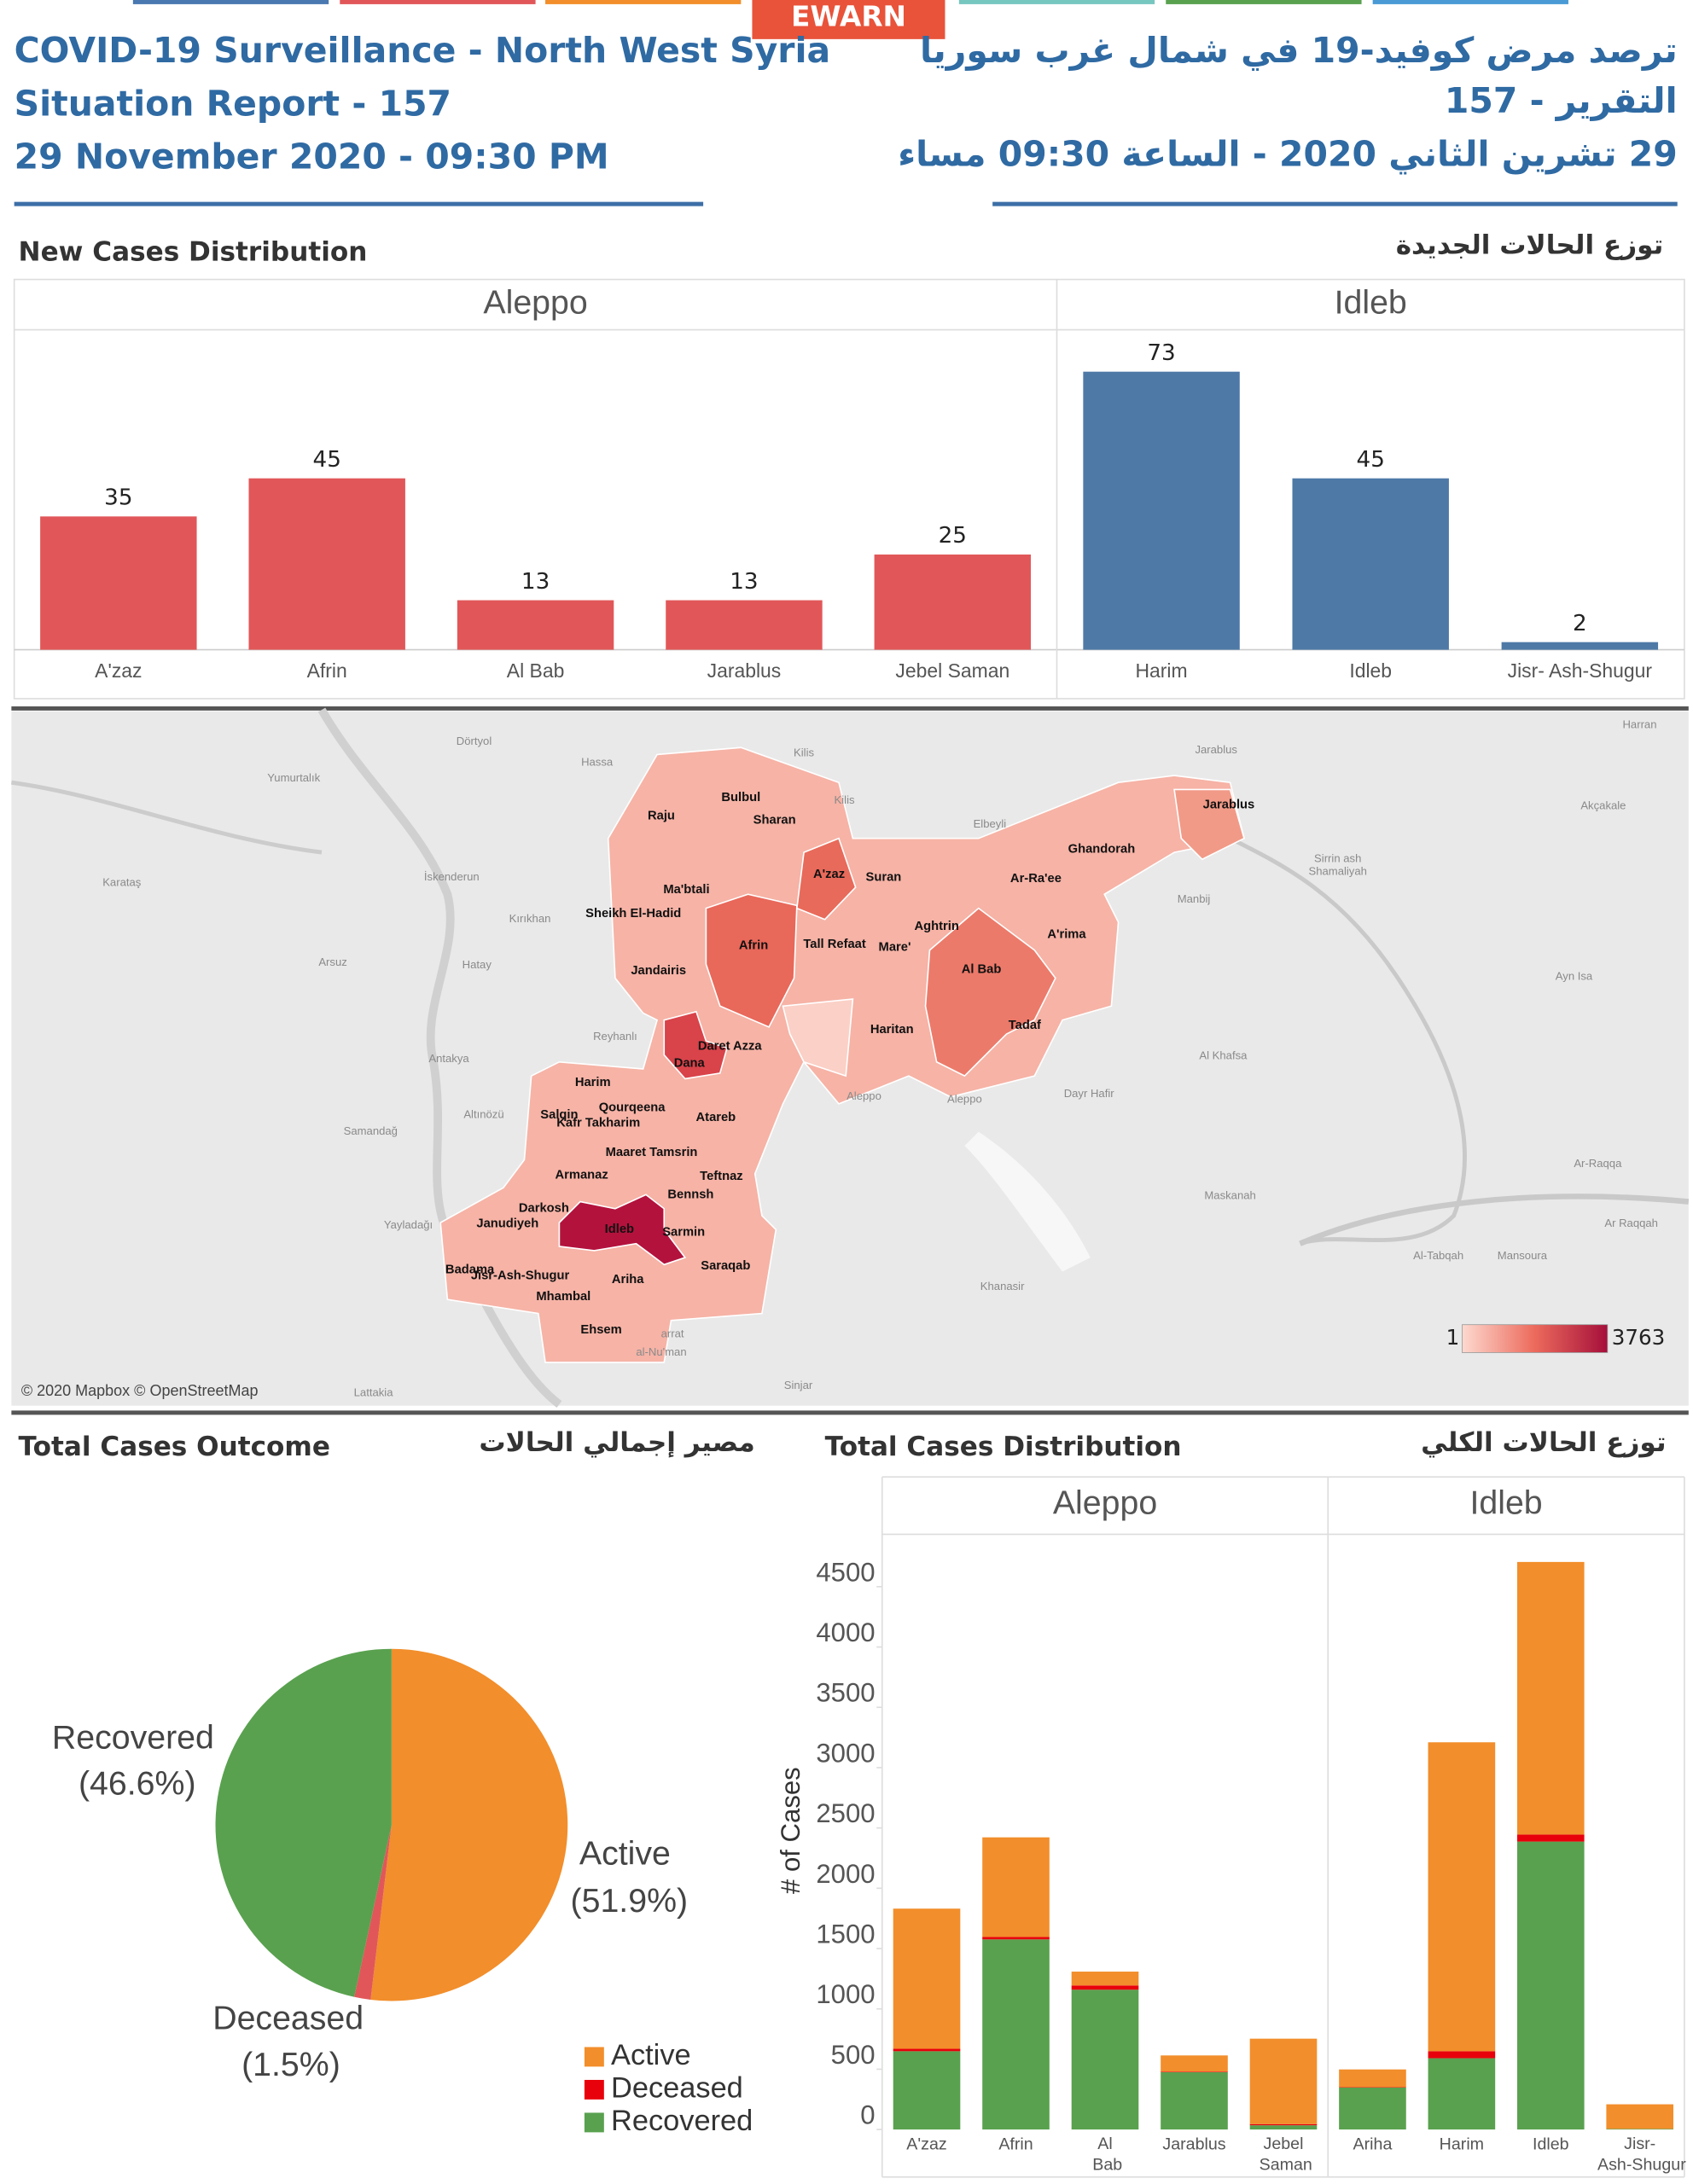 The image size is (1693, 2184). Describe the element at coordinates (672, 1333) in the screenshot. I see `map-place-label: arrat` at that location.